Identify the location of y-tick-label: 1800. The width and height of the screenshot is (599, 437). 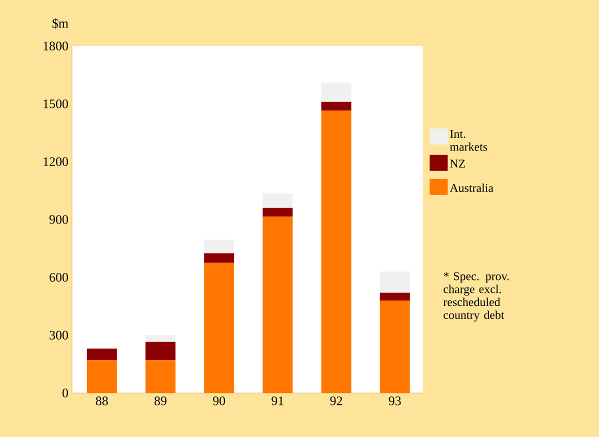
(56, 46).